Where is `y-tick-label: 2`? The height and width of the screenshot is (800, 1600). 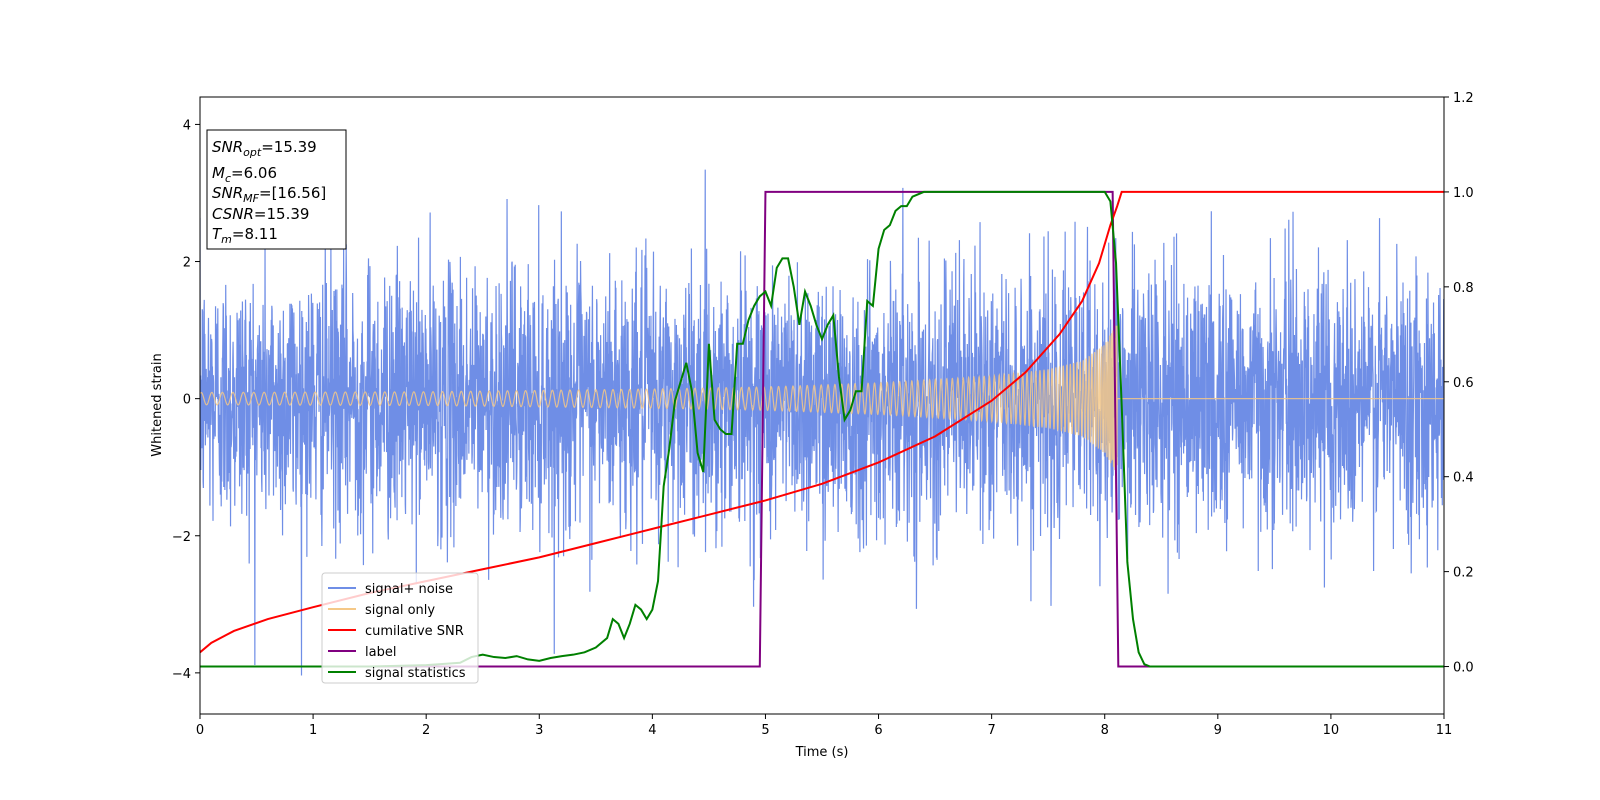 y-tick-label: 2 is located at coordinates (187, 263).